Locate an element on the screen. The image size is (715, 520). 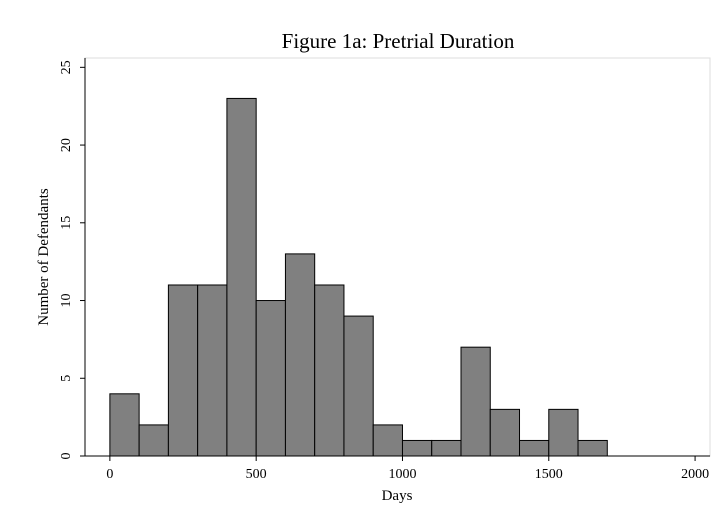
y-tick-label: 10 is located at coordinates (66, 301).